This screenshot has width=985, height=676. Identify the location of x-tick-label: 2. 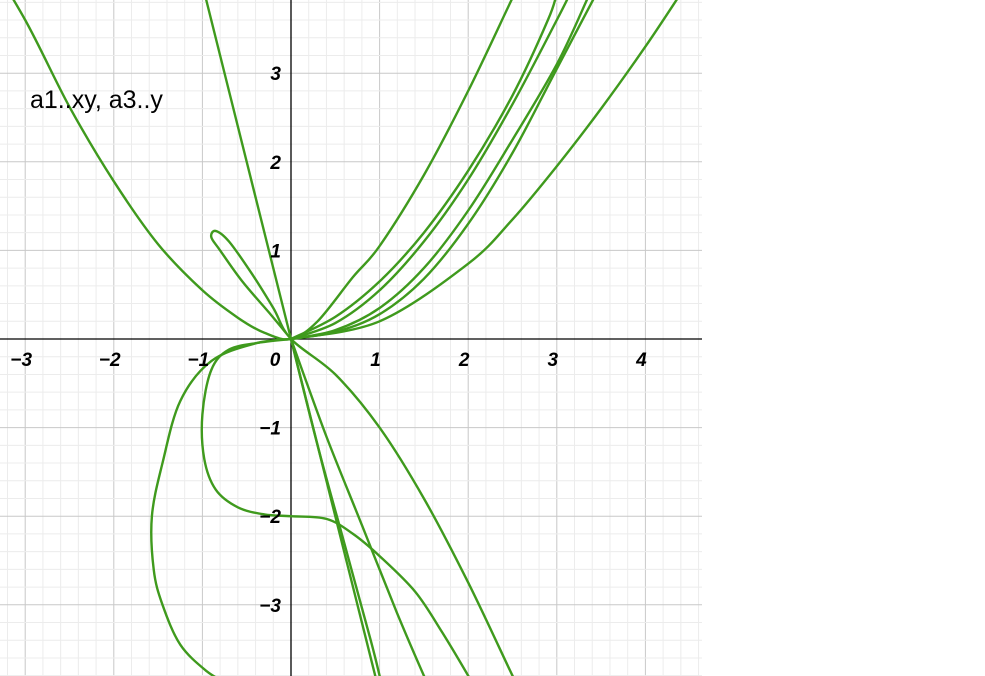
(464, 360).